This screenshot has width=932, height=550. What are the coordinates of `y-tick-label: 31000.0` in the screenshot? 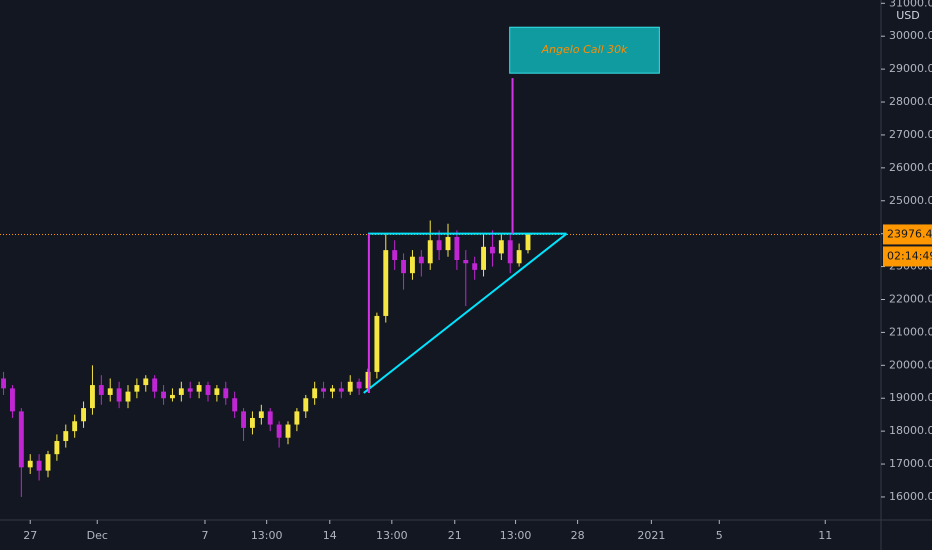 It's located at (910, 4).